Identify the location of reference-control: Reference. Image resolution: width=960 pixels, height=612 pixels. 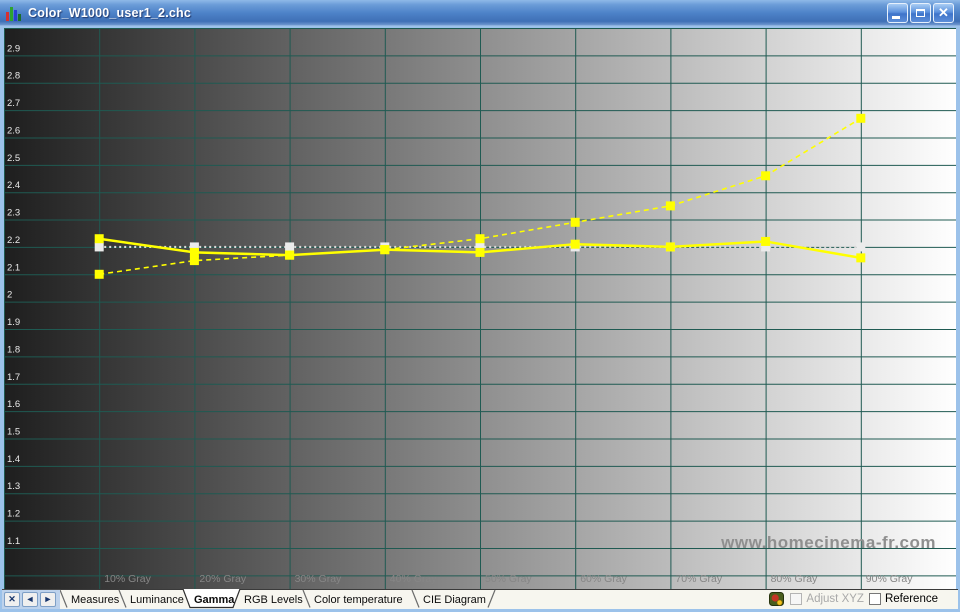
(903, 599).